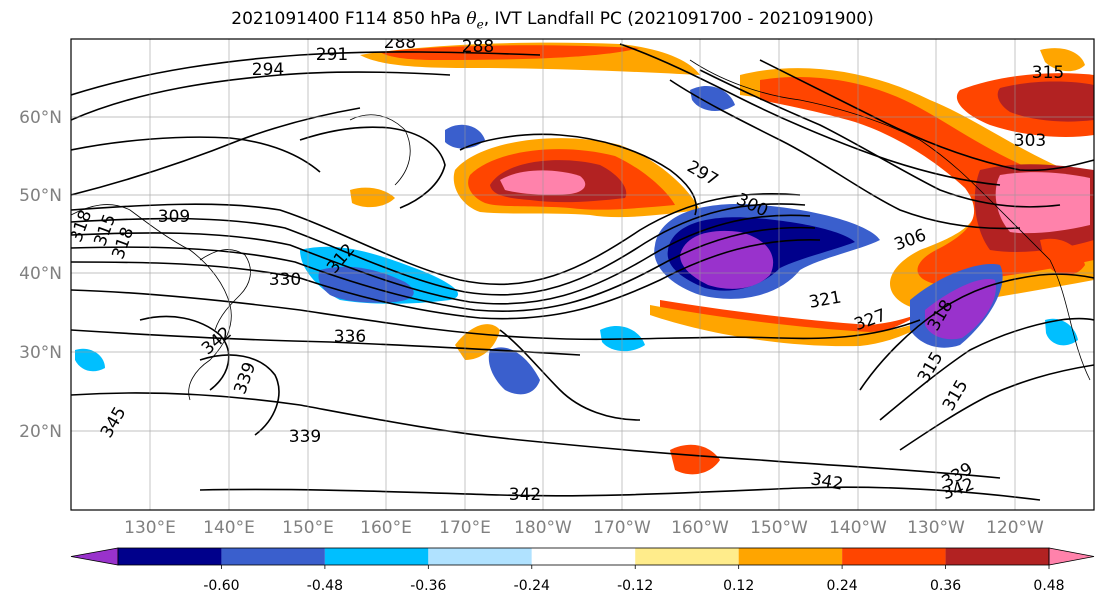 Image resolution: width=1105 pixels, height=603 pixels. I want to click on west-pacific-cold-band-core, so click(366, 284).